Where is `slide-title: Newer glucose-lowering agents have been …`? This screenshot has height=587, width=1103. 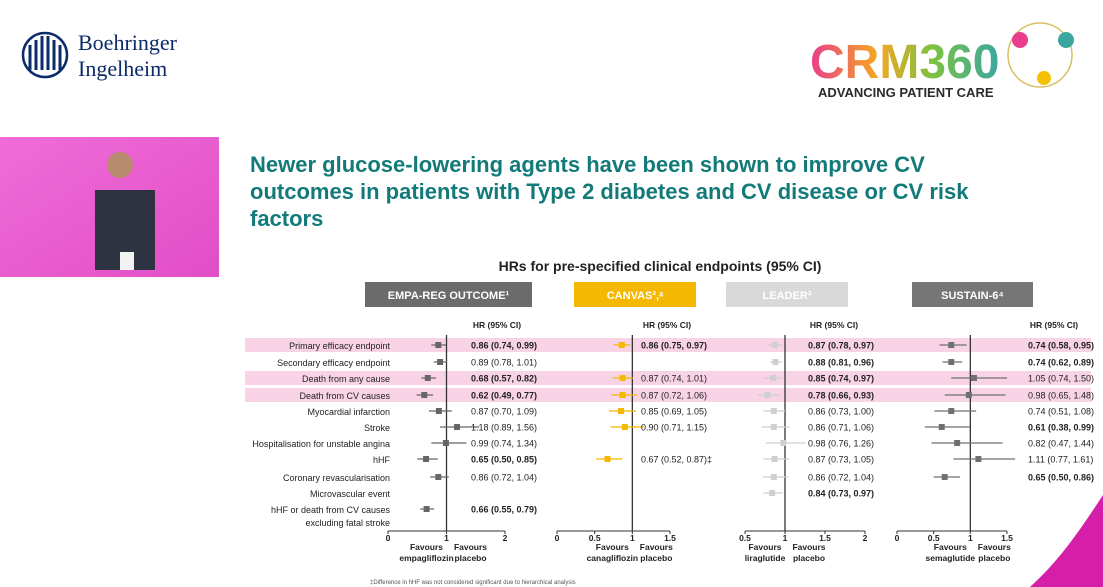
slide-title: Newer glucose-lowering agents have been … is located at coordinates (587, 164).